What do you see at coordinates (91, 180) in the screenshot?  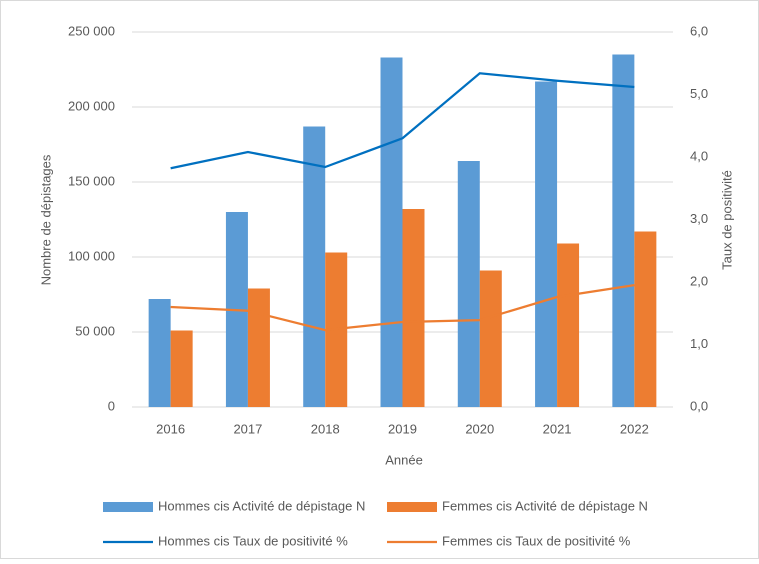 I see `y-tick-label: 150 000` at bounding box center [91, 180].